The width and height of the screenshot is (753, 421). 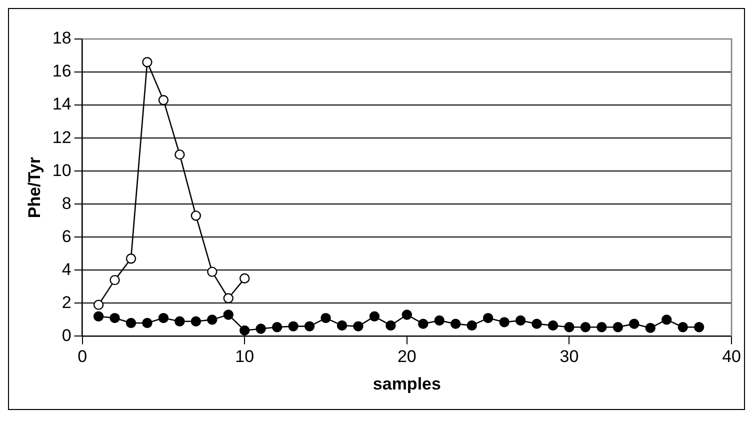 I want to click on x-tick-label: 0, so click(x=83, y=356).